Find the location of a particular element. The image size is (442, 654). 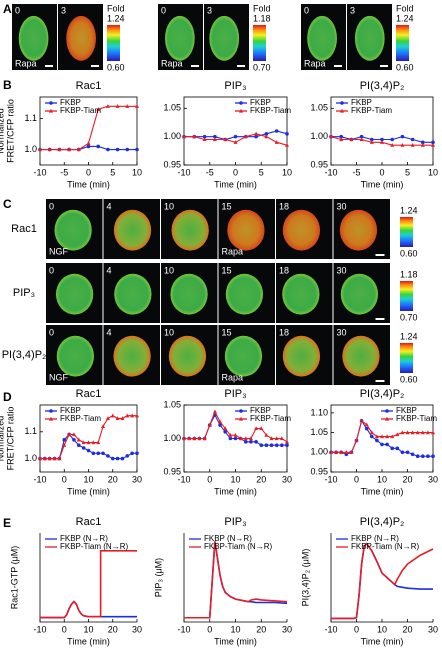

x-tick-label: 0 is located at coordinates (235, 172).